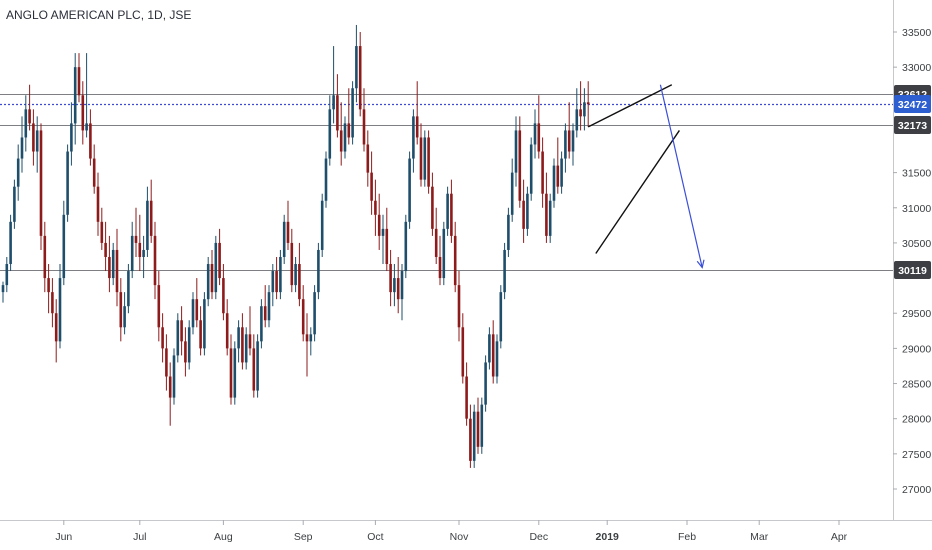 The width and height of the screenshot is (932, 550). Describe the element at coordinates (912, 105) in the screenshot. I see `price-tag-label: 32472` at that location.